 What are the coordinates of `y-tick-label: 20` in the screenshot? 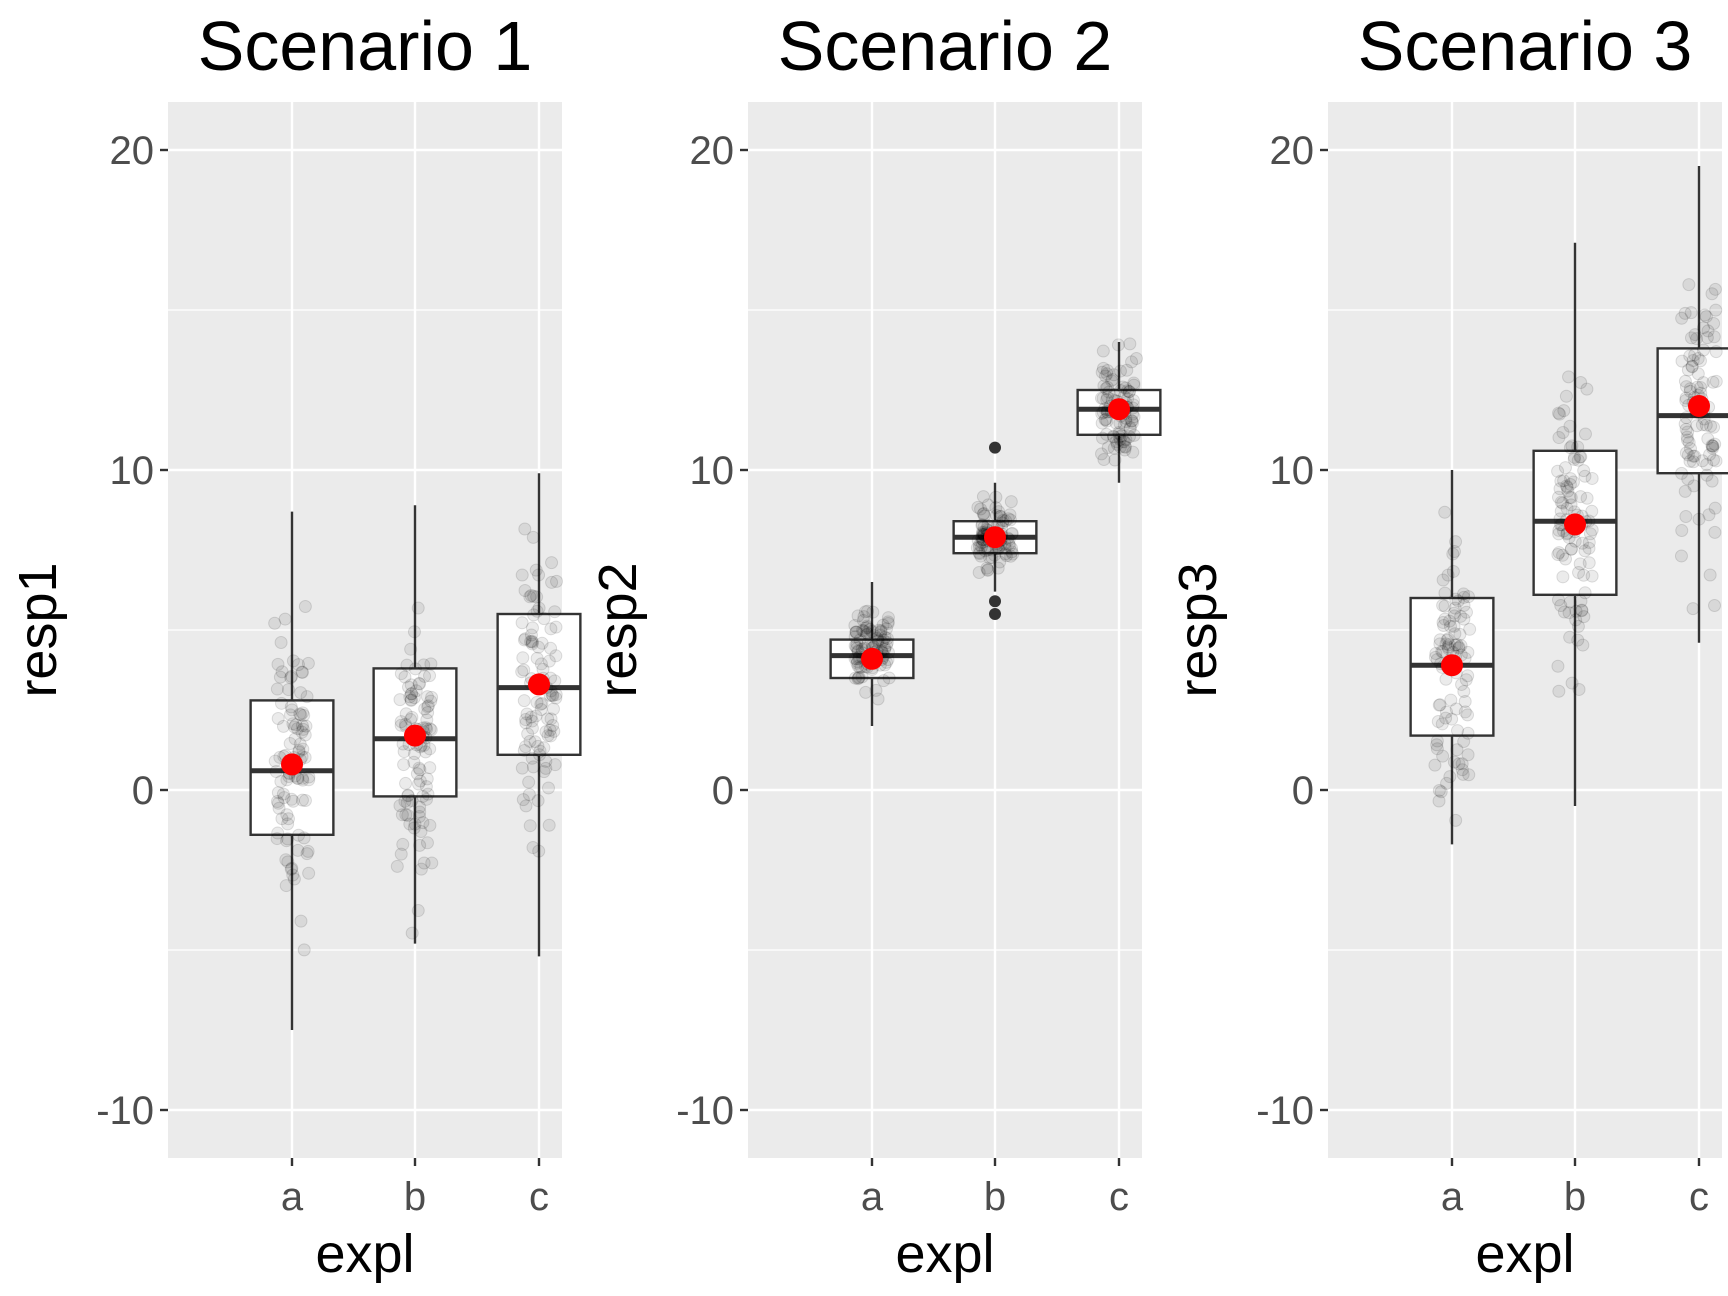 It's located at (132, 151).